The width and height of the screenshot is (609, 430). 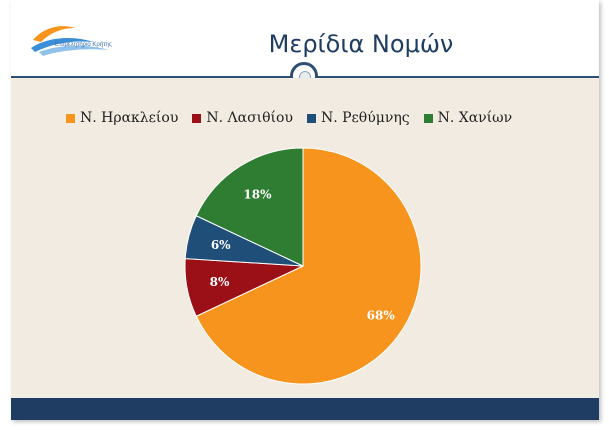 What do you see at coordinates (249, 118) in the screenshot?
I see `legend-label: Ν. Λασιθίου` at bounding box center [249, 118].